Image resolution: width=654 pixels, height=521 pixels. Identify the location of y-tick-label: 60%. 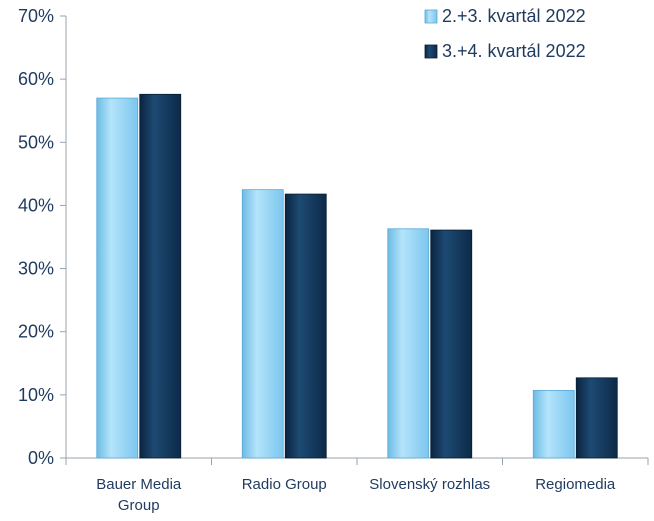
(36, 79).